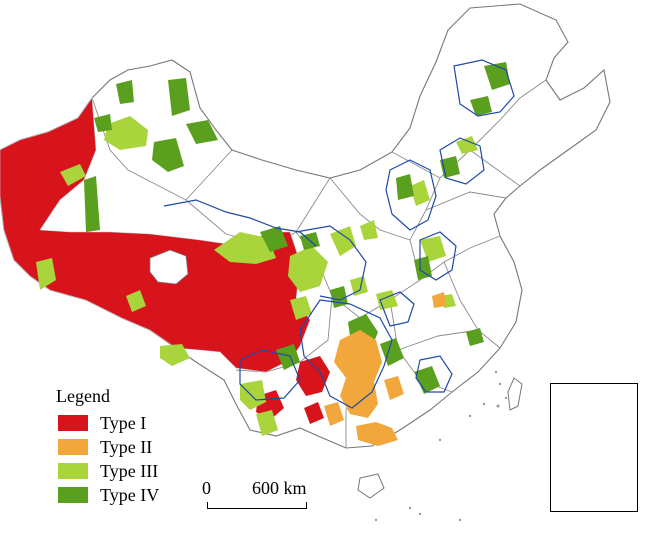 This screenshot has width=650, height=540. I want to click on legend-item-type-iii: Type III, so click(136, 471).